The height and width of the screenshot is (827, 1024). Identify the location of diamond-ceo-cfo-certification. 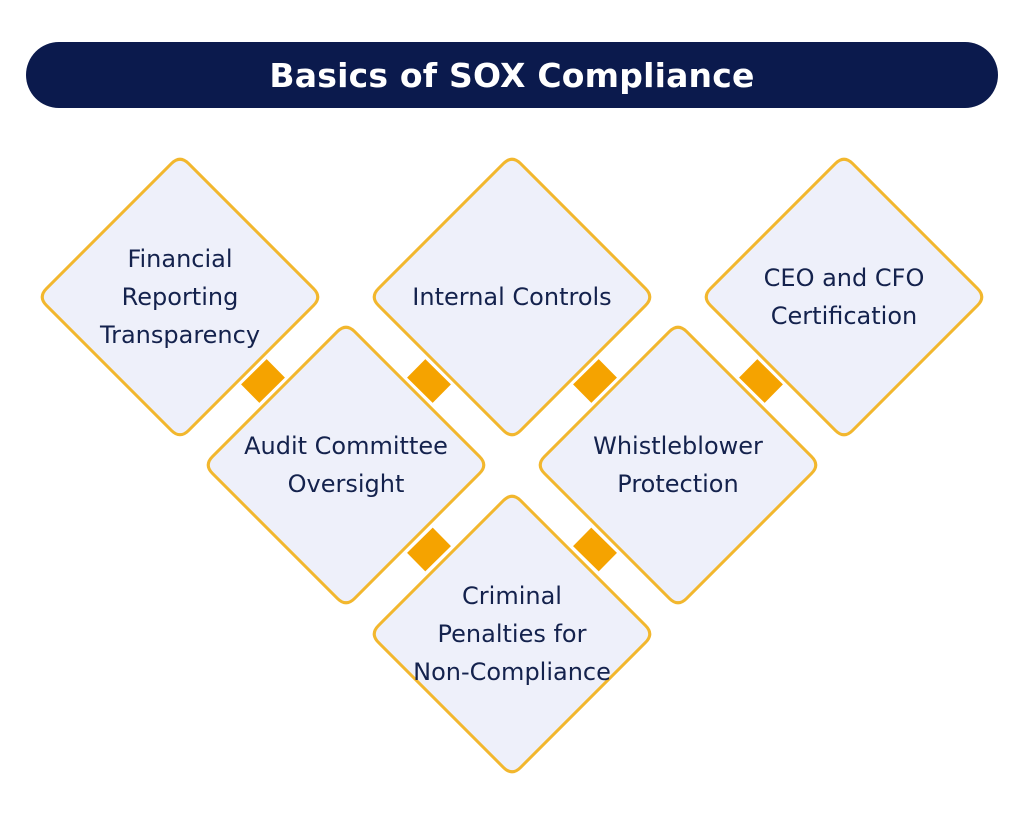
(844, 297).